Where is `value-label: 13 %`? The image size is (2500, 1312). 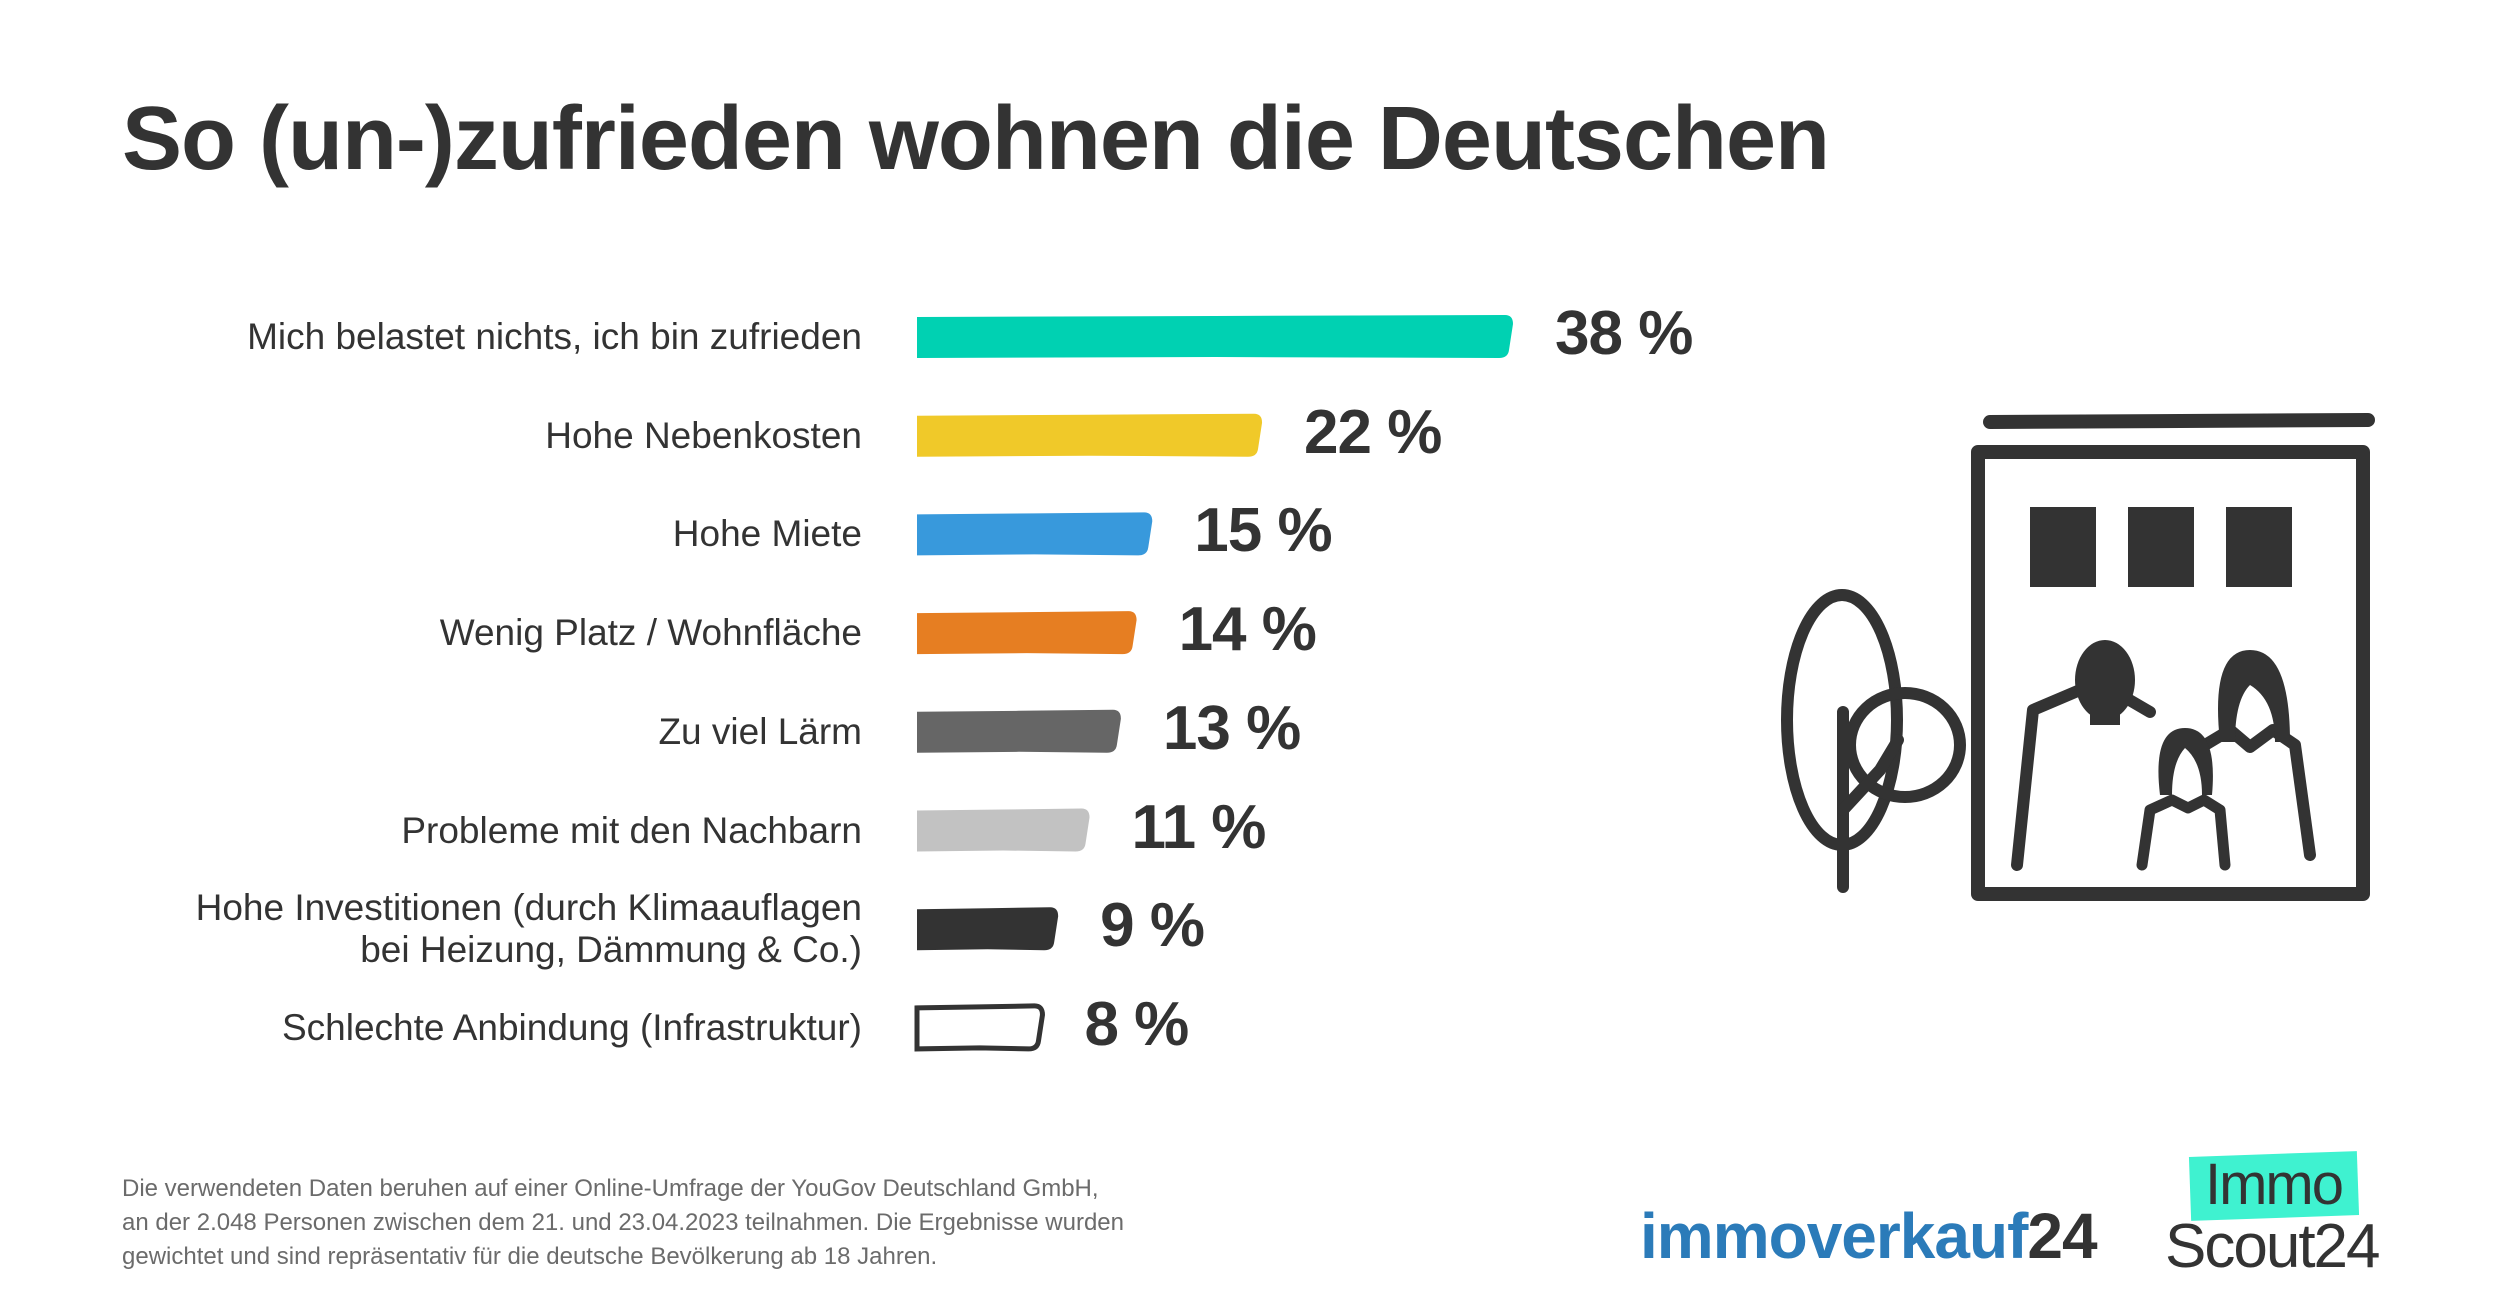 value-label: 13 % is located at coordinates (1231, 728).